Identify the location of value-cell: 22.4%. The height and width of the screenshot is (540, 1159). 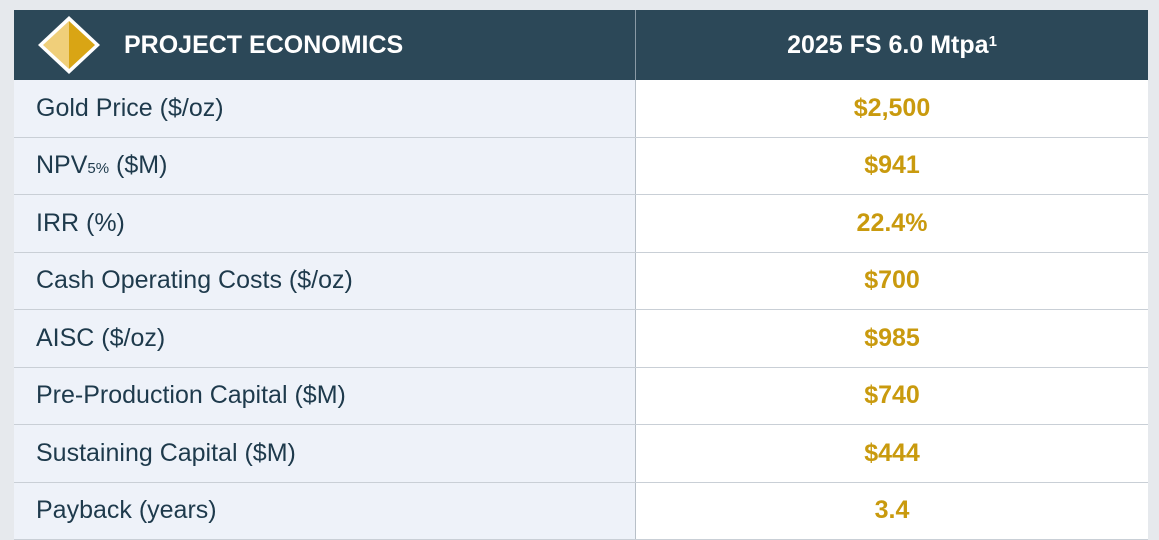
(892, 223).